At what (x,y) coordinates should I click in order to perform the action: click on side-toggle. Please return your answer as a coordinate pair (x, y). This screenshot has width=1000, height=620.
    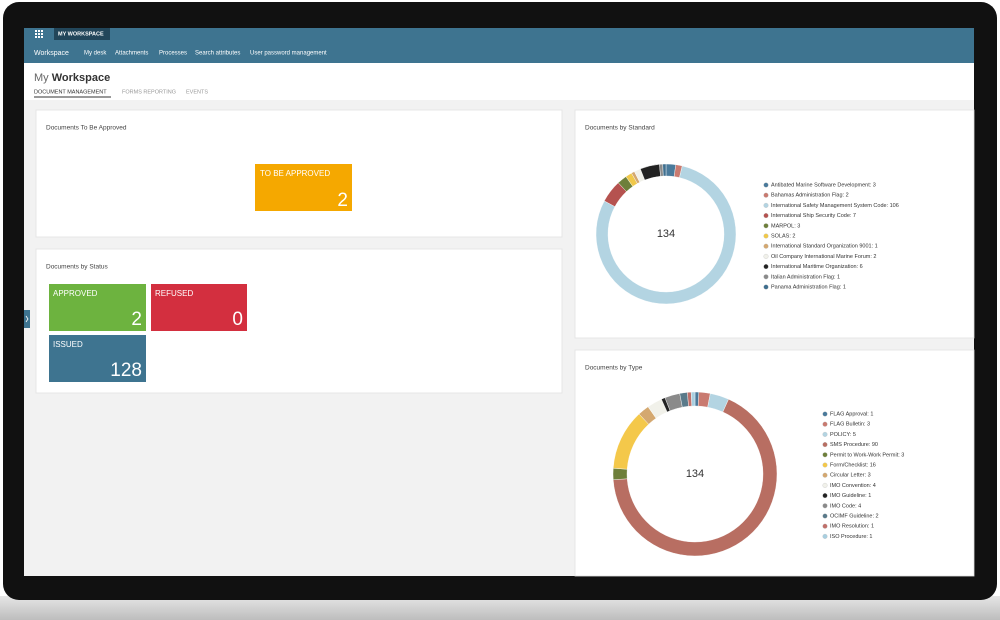
    Looking at the image, I should click on (27, 319).